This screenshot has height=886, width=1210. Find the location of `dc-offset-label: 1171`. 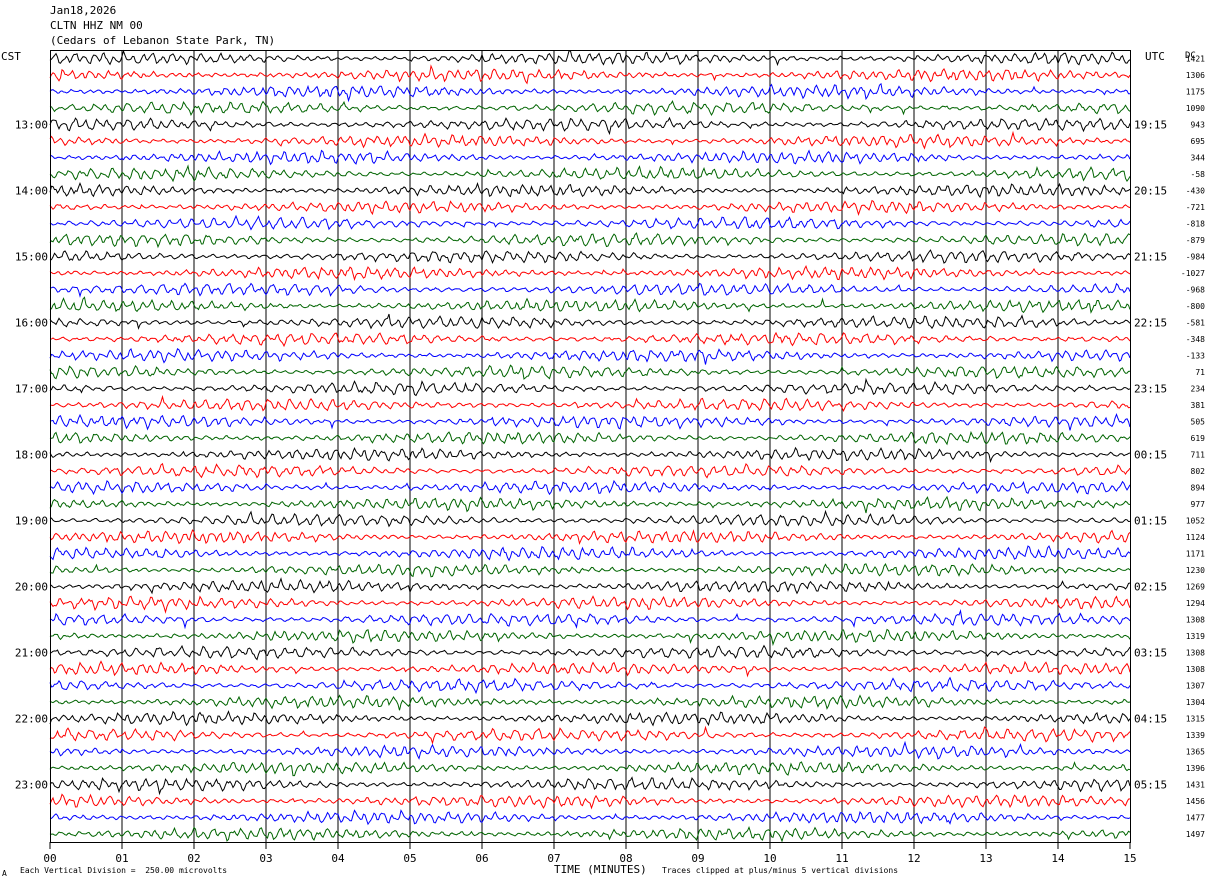

dc-offset-label: 1171 is located at coordinates (1195, 554).